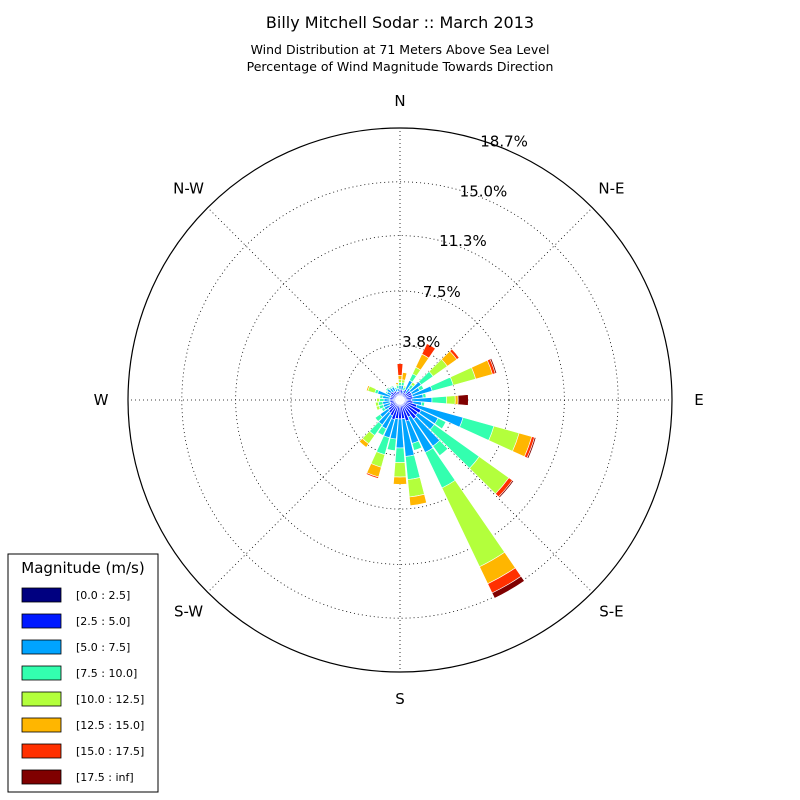  What do you see at coordinates (103, 621) in the screenshot?
I see `legend-label-2: [2.5 : 5.0]` at bounding box center [103, 621].